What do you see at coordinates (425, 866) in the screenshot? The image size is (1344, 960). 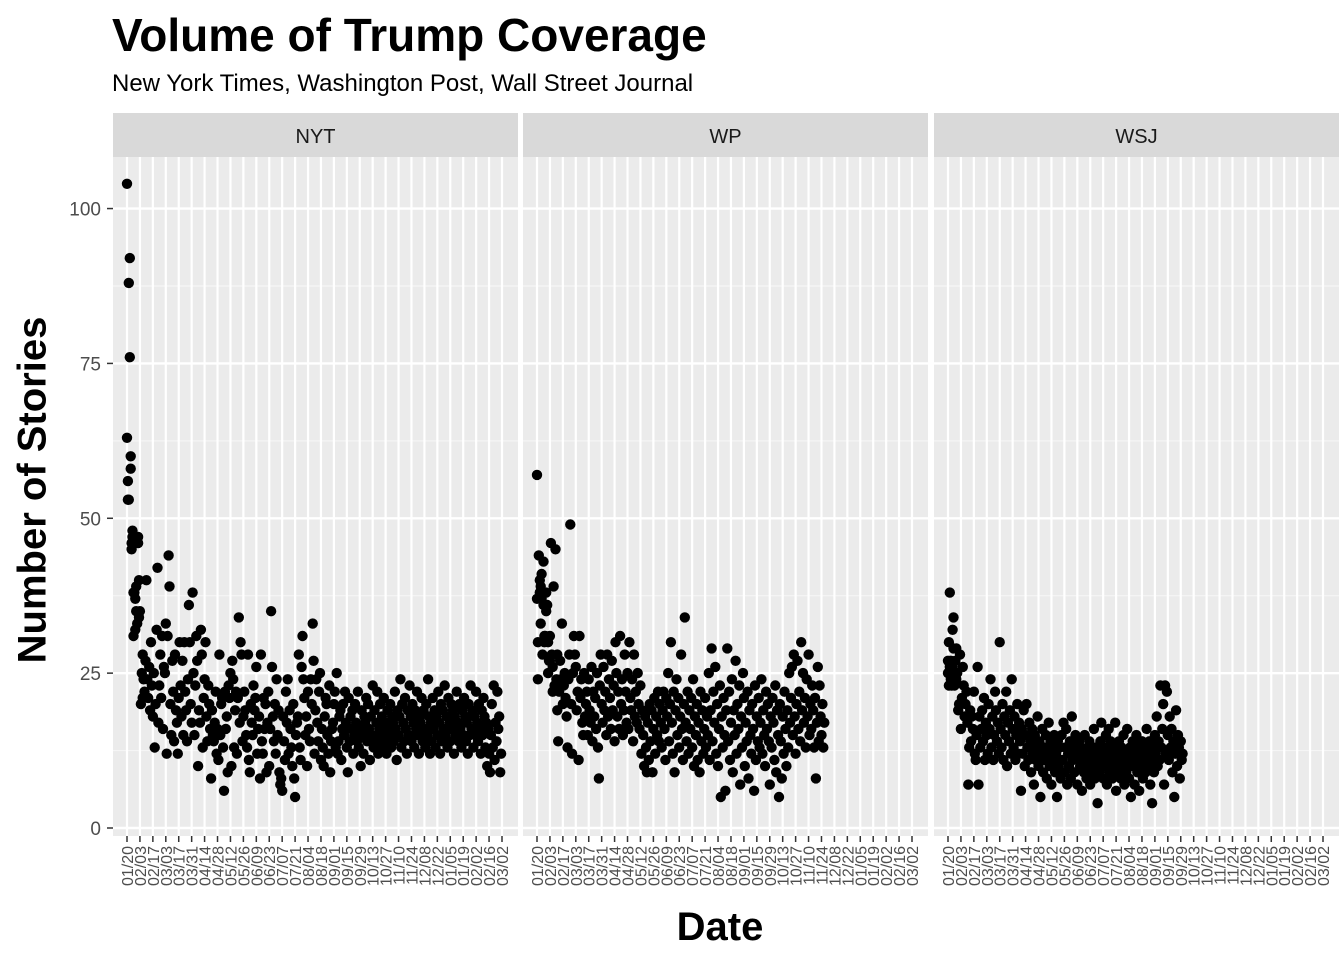 I see `x-tick-label: 12/08` at bounding box center [425, 866].